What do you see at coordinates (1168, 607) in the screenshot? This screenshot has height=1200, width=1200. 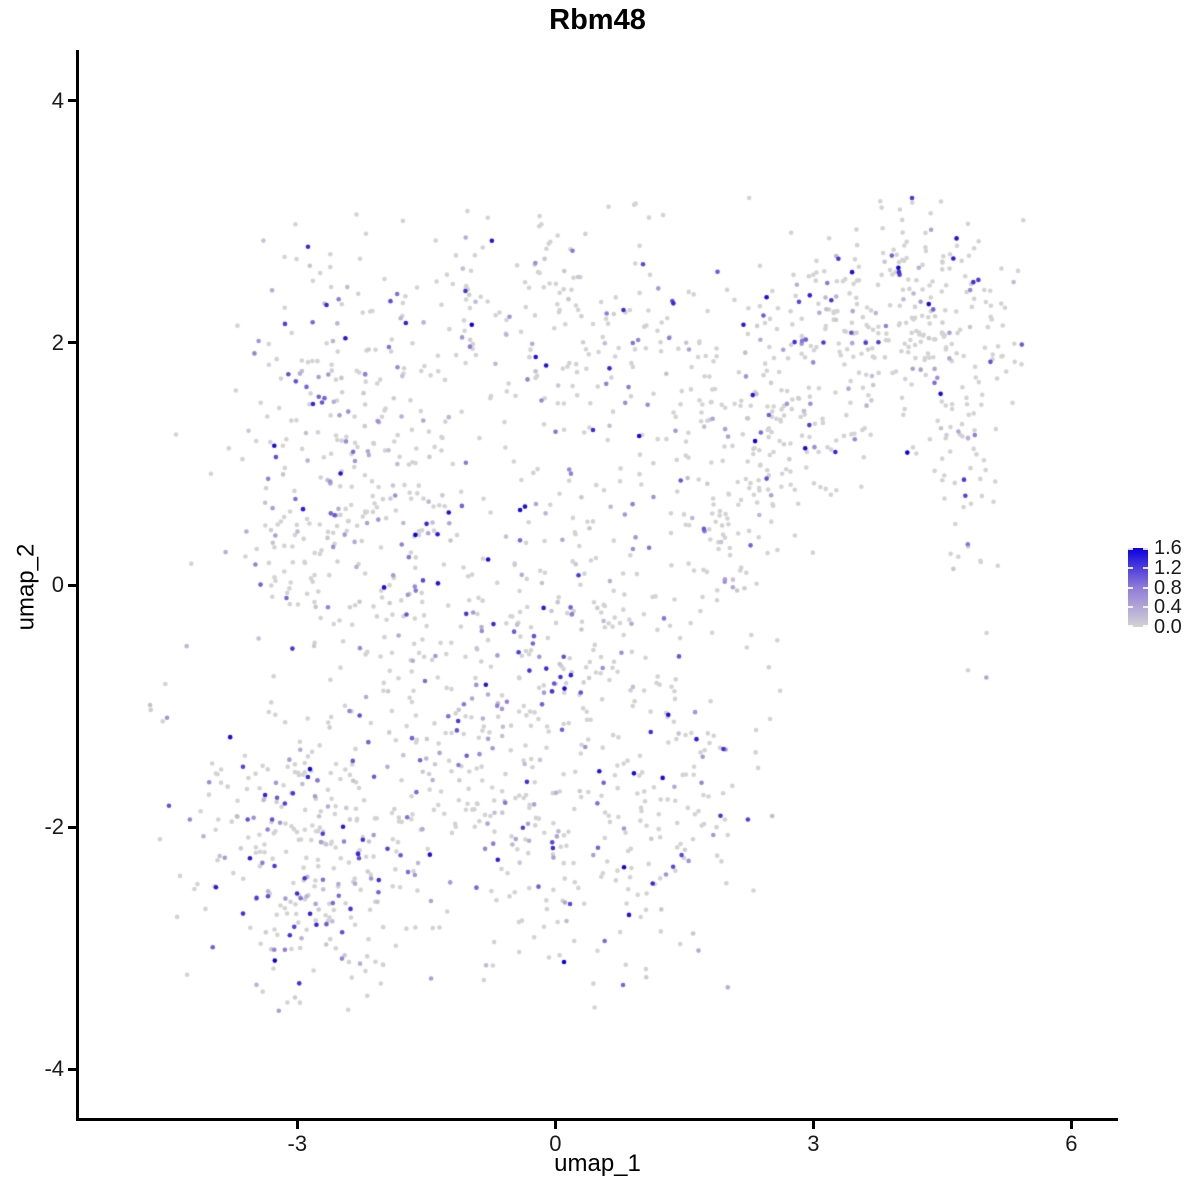 I see `colorbar-tick-label: 0.4` at bounding box center [1168, 607].